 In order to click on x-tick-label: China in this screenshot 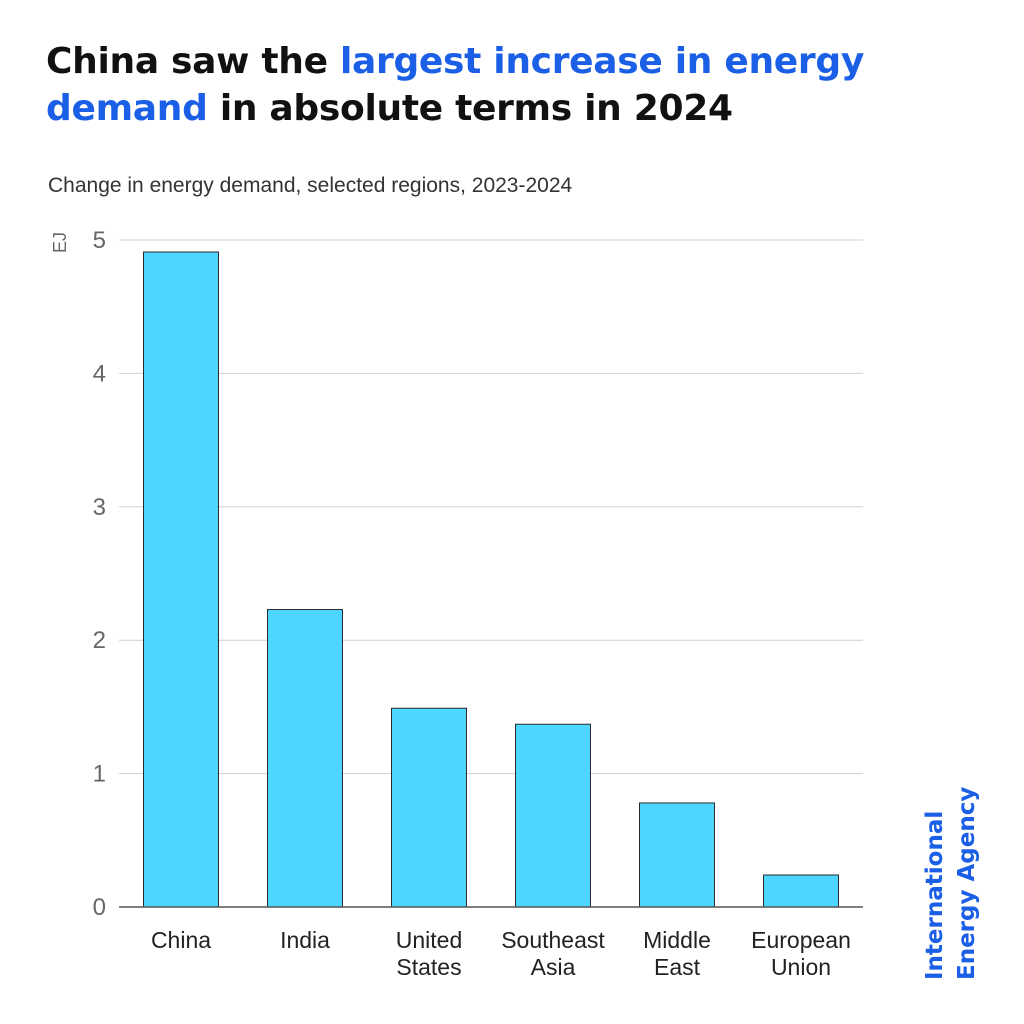, I will do `click(181, 940)`.